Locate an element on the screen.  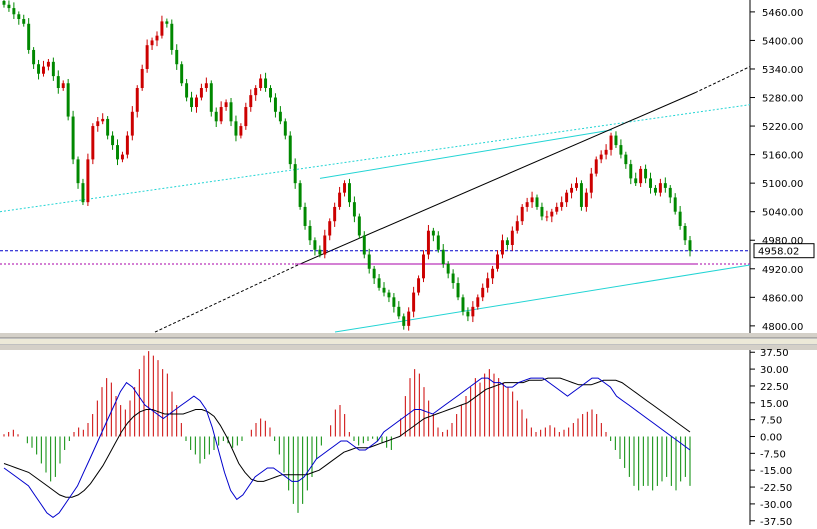
macd-tick-label: 22.50 is located at coordinates (774, 387).